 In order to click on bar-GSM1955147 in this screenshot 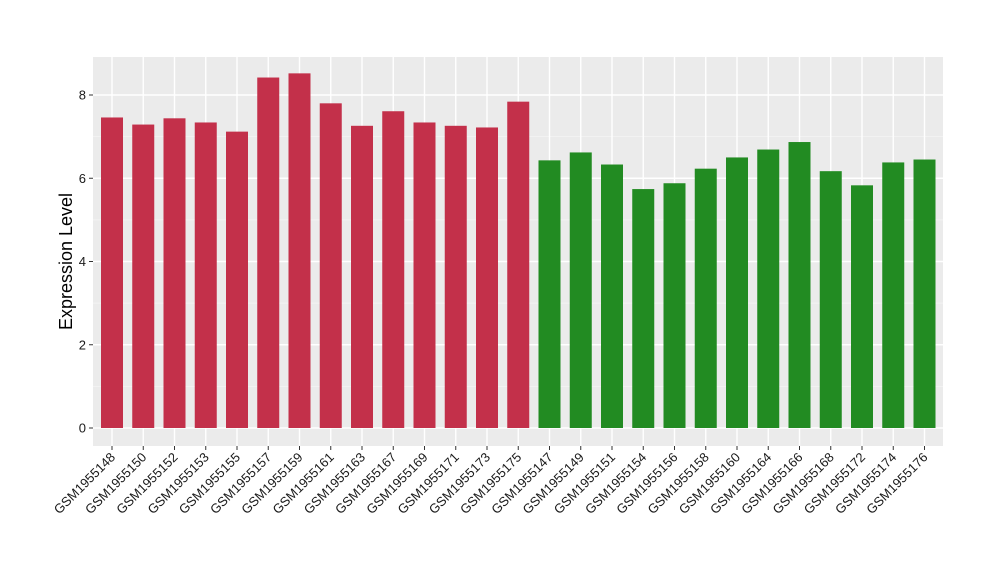, I will do `click(549, 294)`.